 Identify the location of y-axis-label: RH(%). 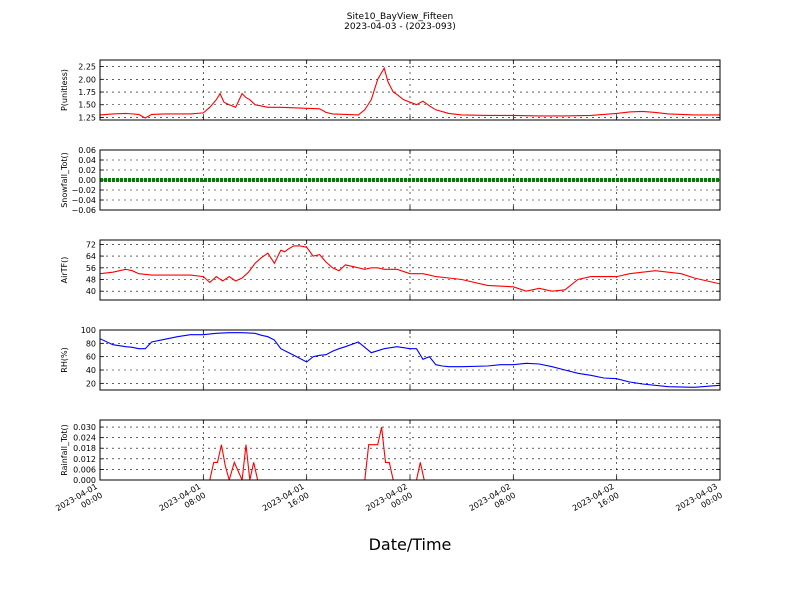
(64, 359).